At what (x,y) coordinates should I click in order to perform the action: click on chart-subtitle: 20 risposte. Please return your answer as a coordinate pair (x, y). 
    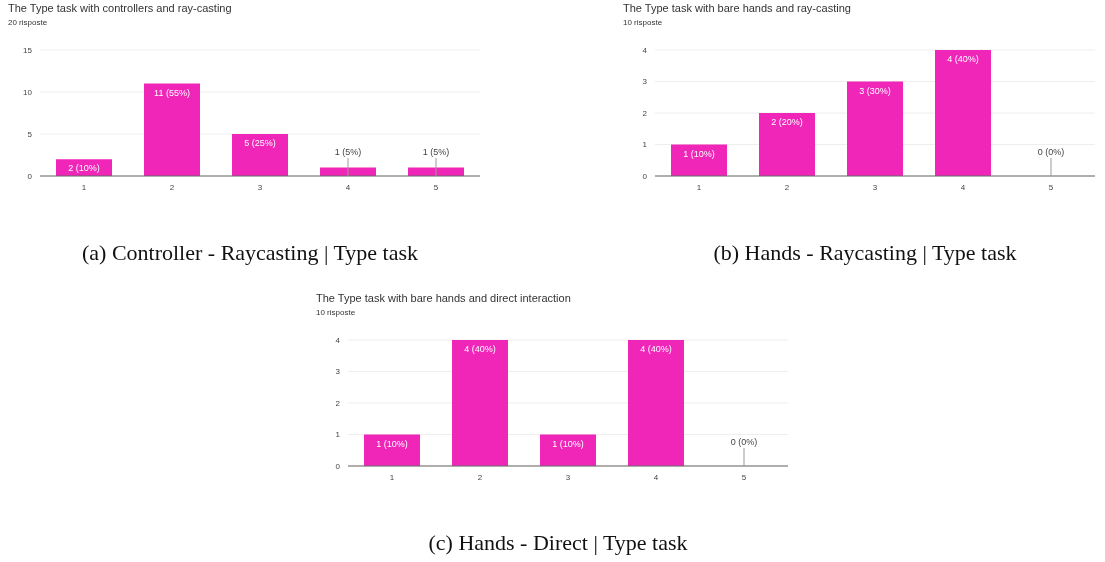
    Looking at the image, I should click on (28, 22).